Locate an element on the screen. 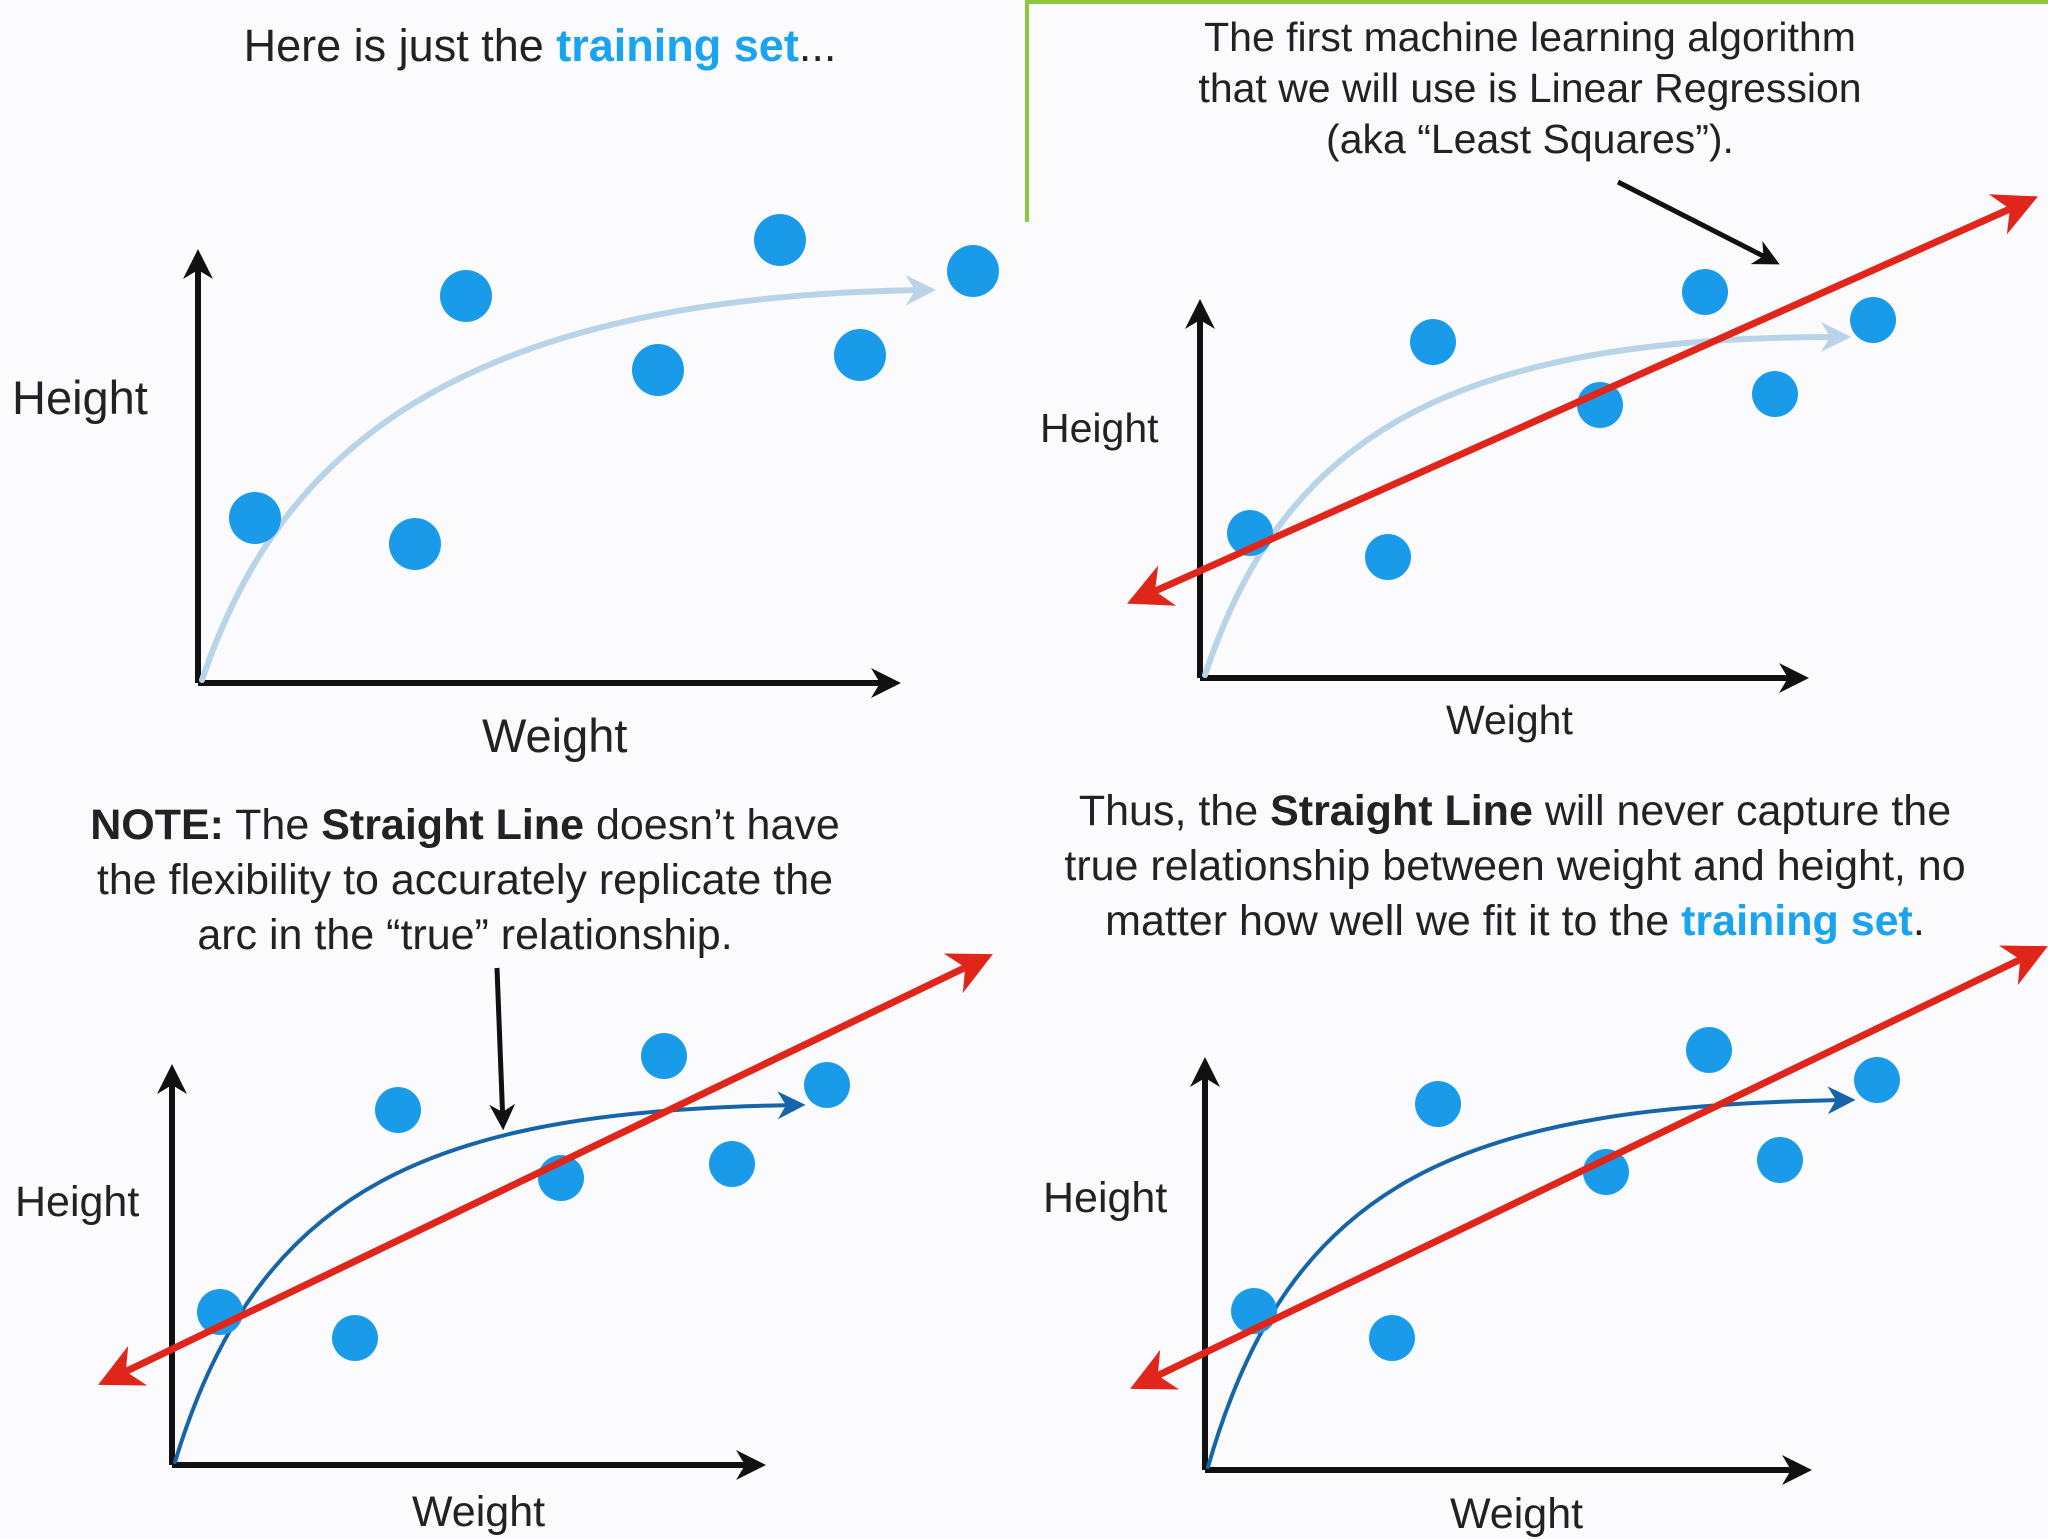  highlight-frame is located at coordinates (1536, 111).